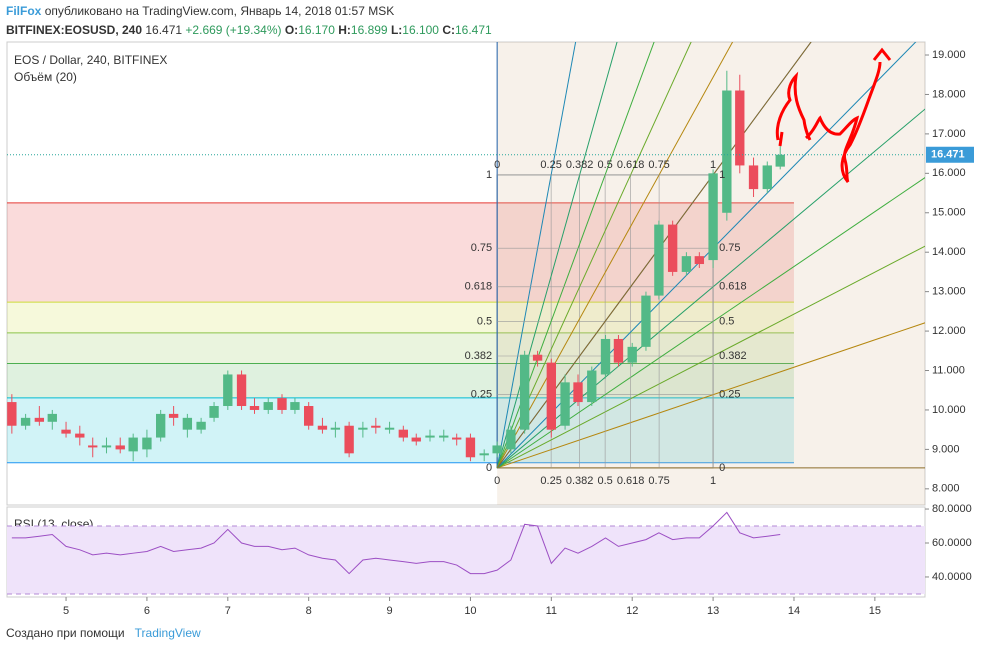 The image size is (983, 655). I want to click on footer-brand: TradingView, so click(167, 633).